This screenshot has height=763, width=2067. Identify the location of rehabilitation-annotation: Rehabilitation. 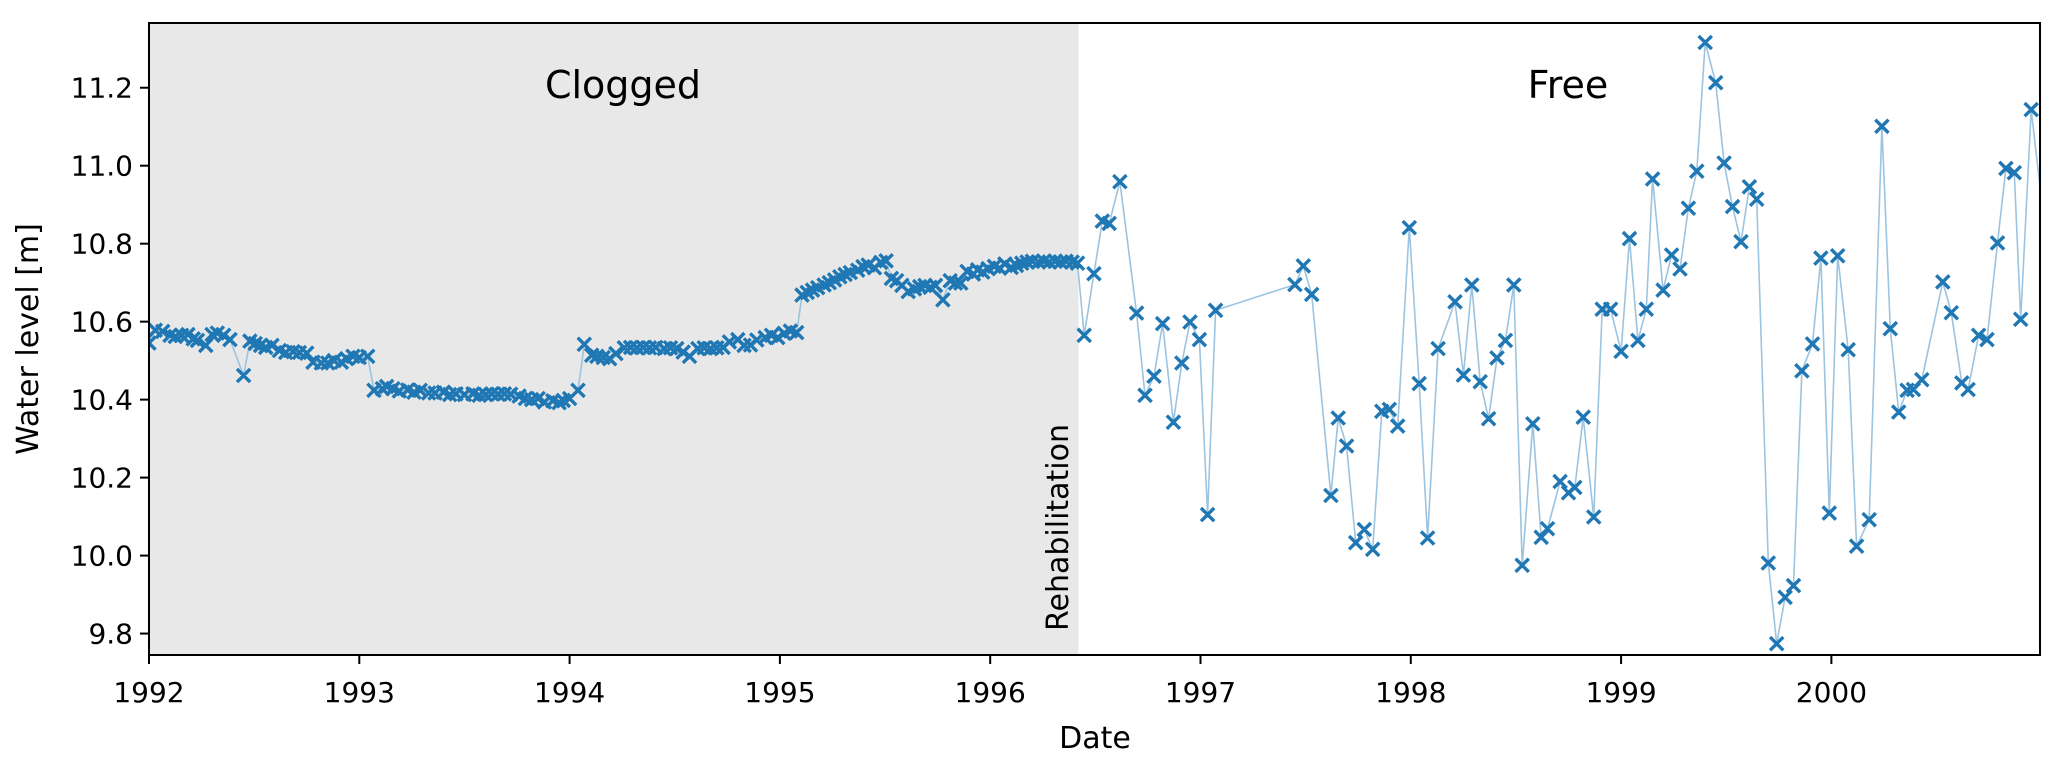
(1058, 527).